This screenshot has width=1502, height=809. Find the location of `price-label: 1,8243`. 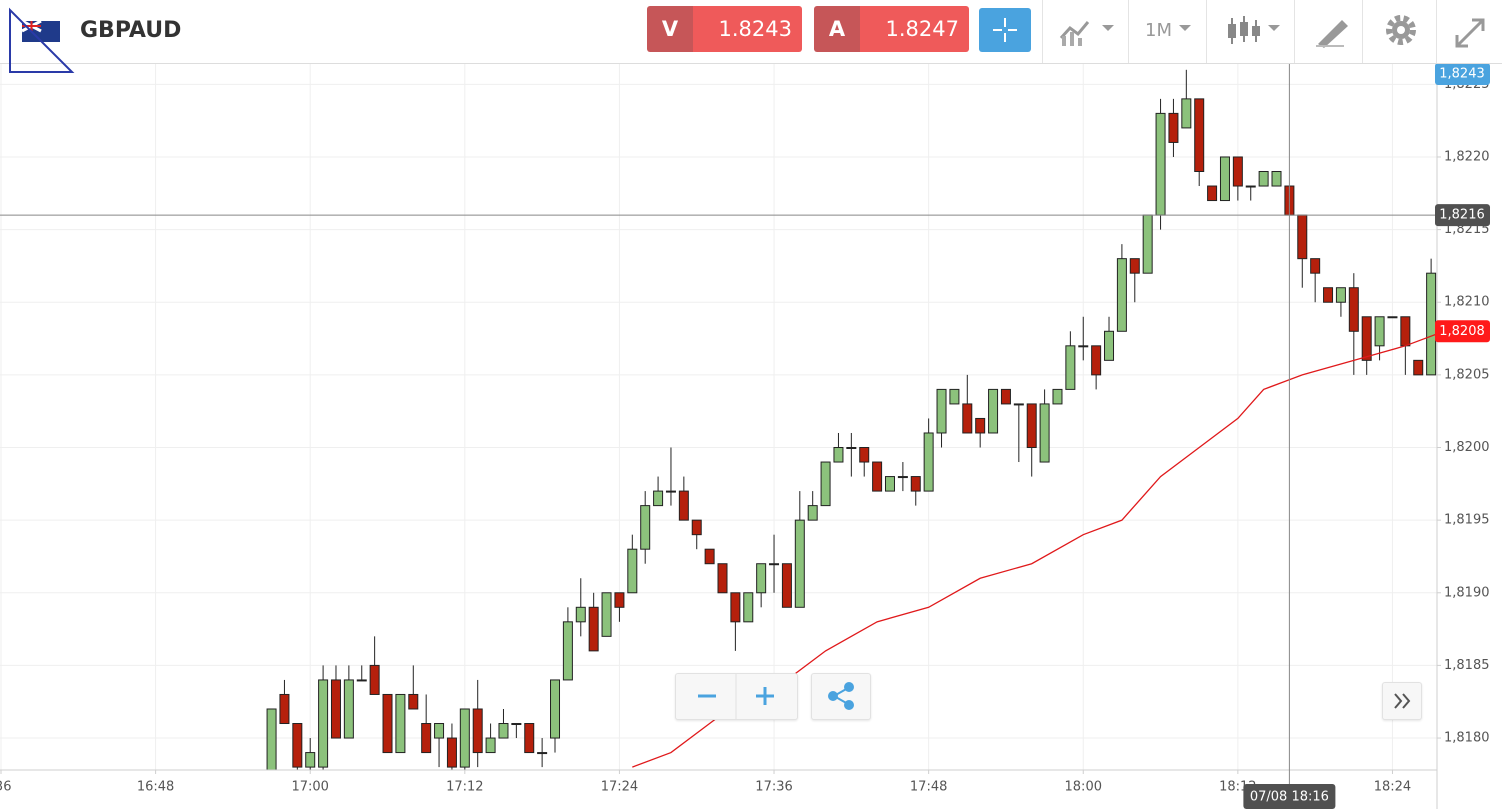

price-label: 1,8243 is located at coordinates (1462, 74).